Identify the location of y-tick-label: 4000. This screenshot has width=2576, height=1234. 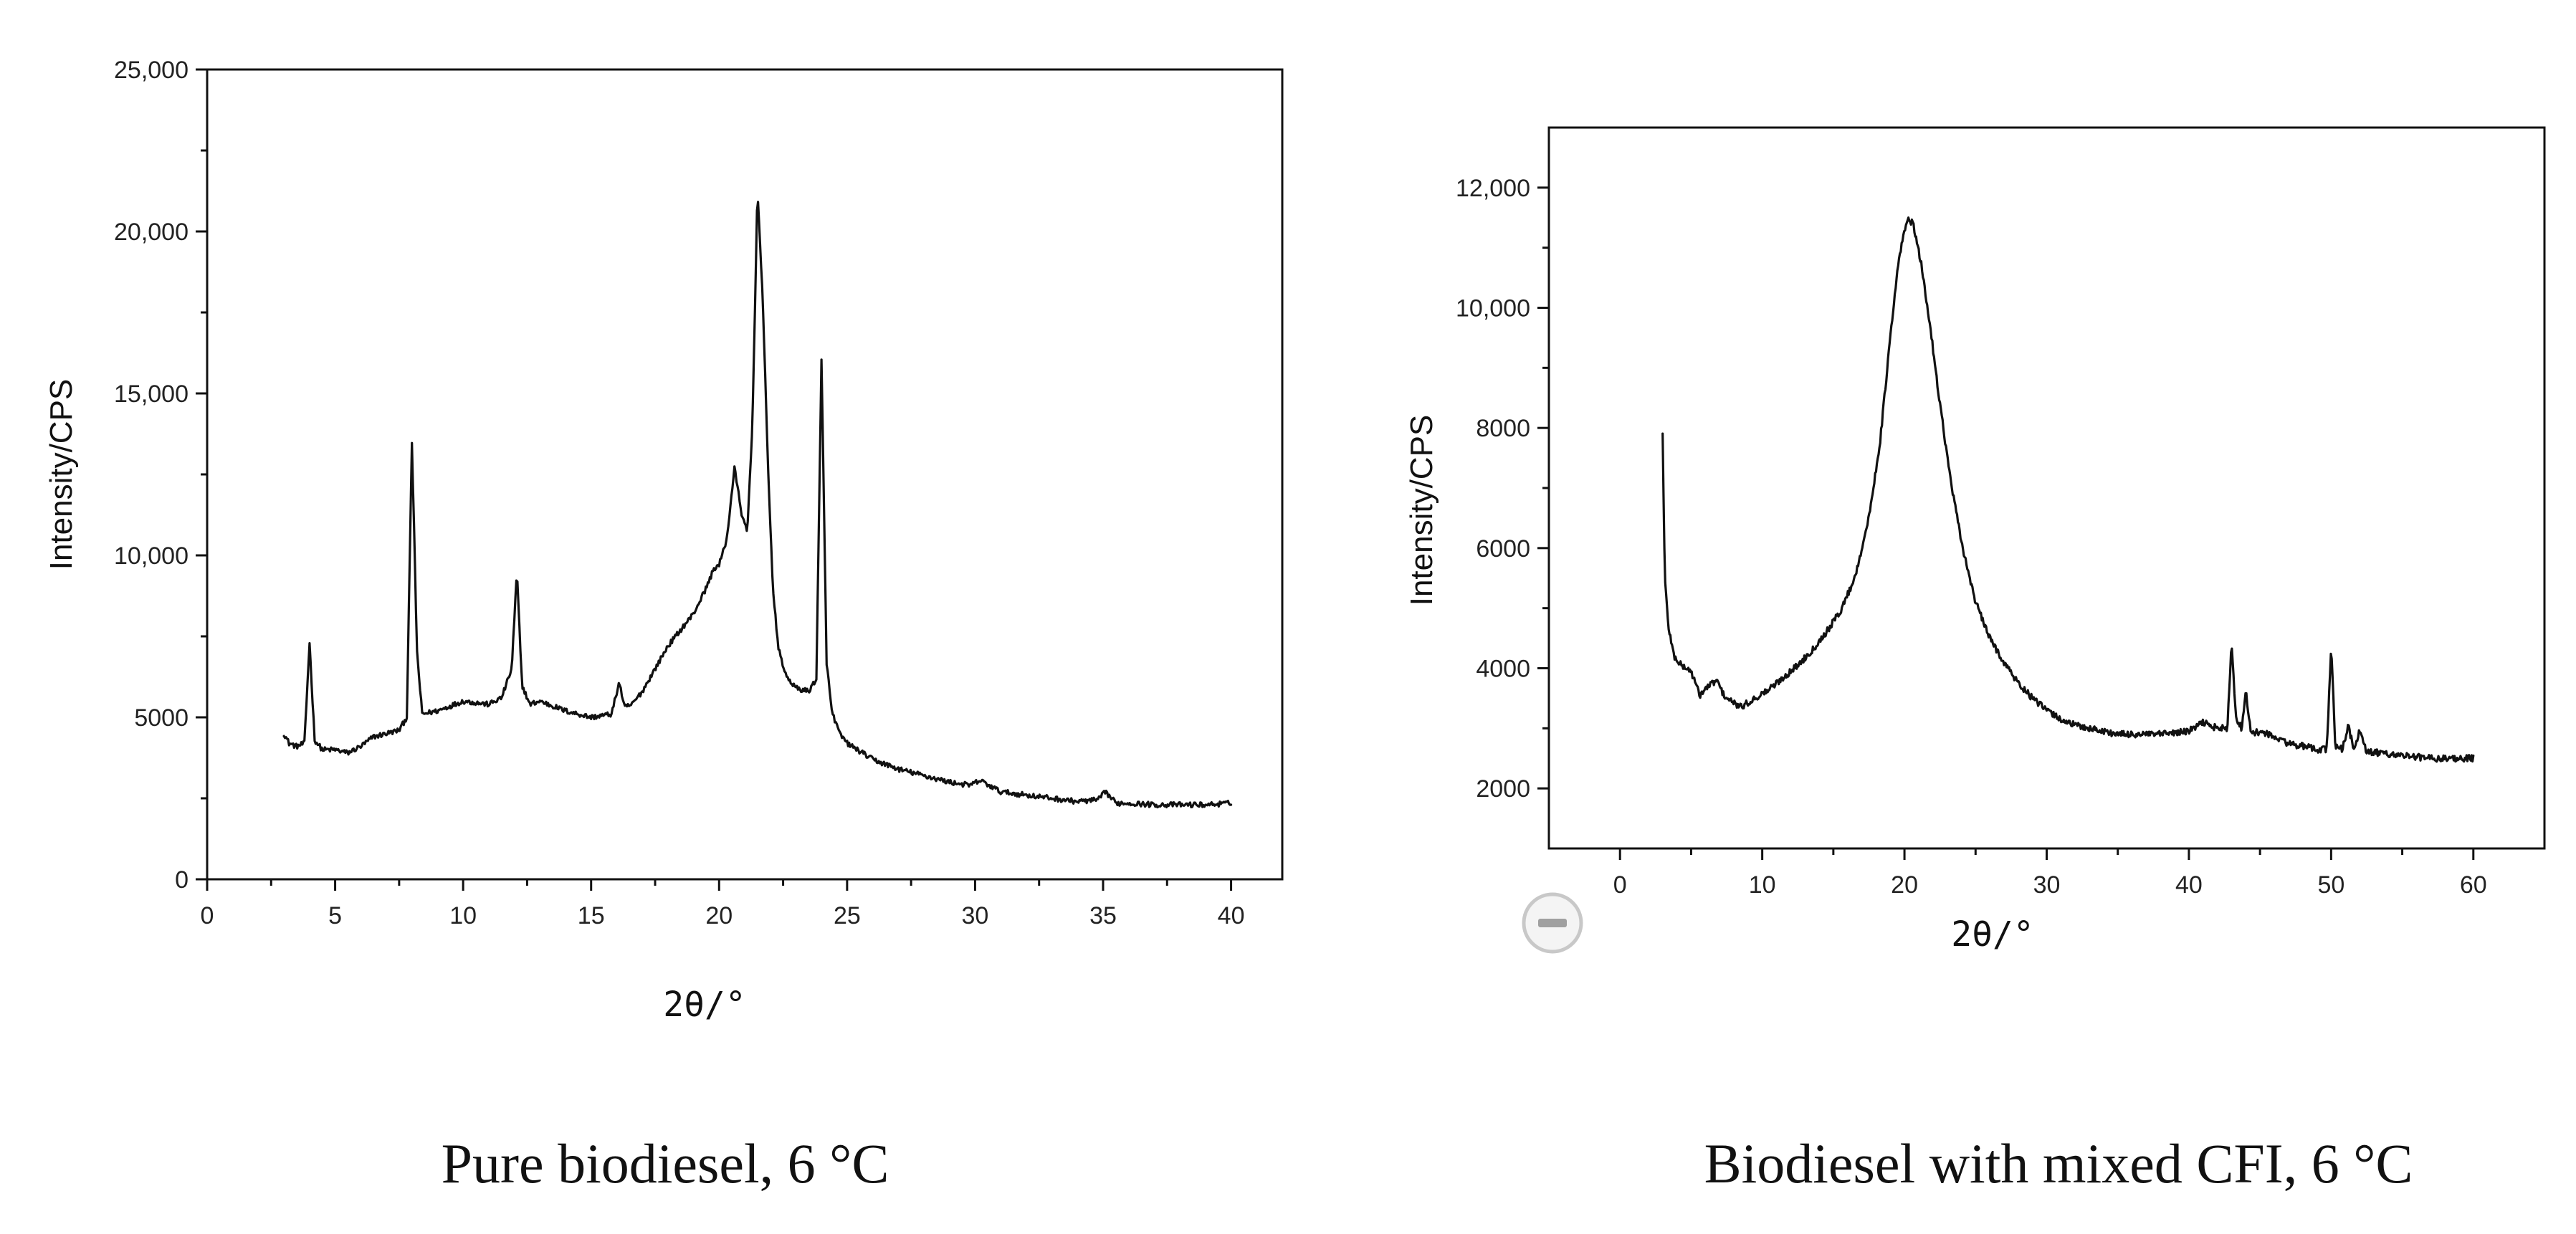
(1503, 669).